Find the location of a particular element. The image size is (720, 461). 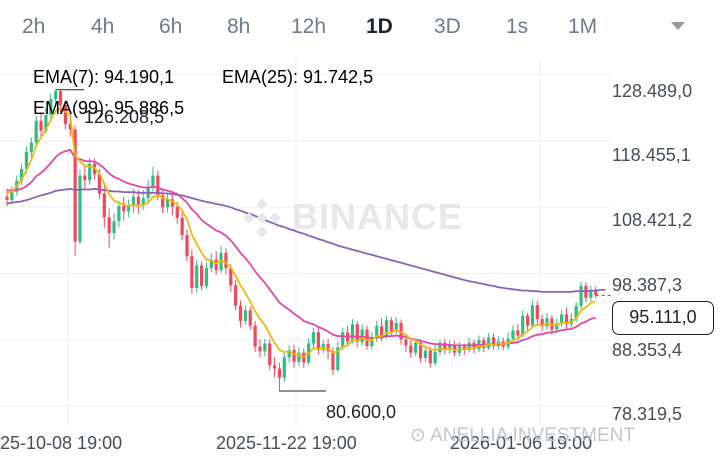

tab-4h: 4h is located at coordinates (103, 26).